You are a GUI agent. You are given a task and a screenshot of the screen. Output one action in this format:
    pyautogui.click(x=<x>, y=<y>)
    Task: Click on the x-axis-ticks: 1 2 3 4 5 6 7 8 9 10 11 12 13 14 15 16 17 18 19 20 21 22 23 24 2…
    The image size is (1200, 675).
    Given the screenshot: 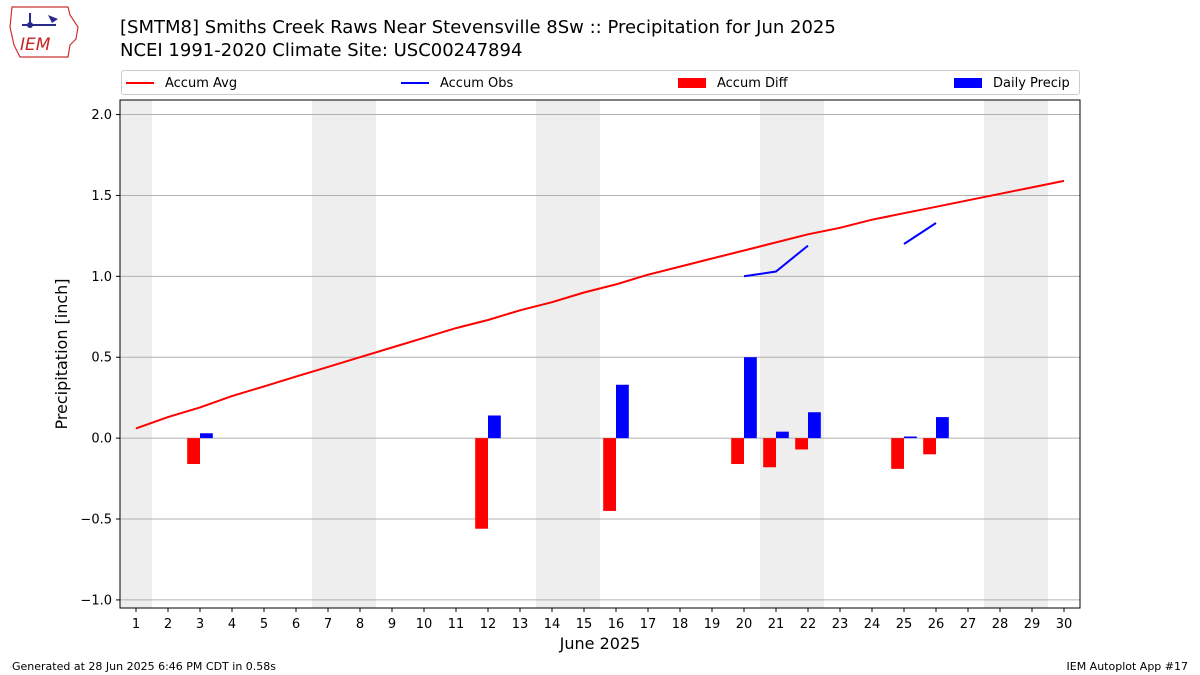 What is the action you would take?
    pyautogui.click(x=602, y=620)
    